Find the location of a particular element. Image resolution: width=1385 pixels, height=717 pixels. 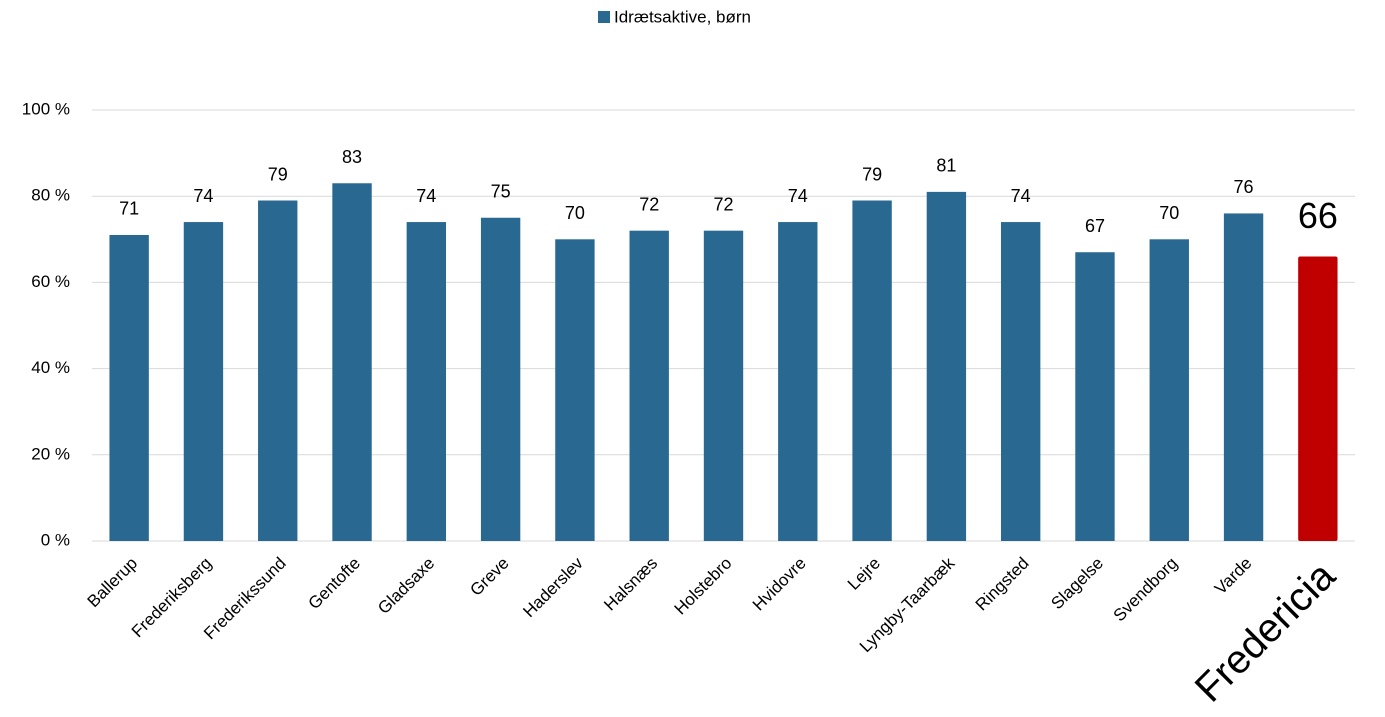

data-label: 76 is located at coordinates (1244, 187).